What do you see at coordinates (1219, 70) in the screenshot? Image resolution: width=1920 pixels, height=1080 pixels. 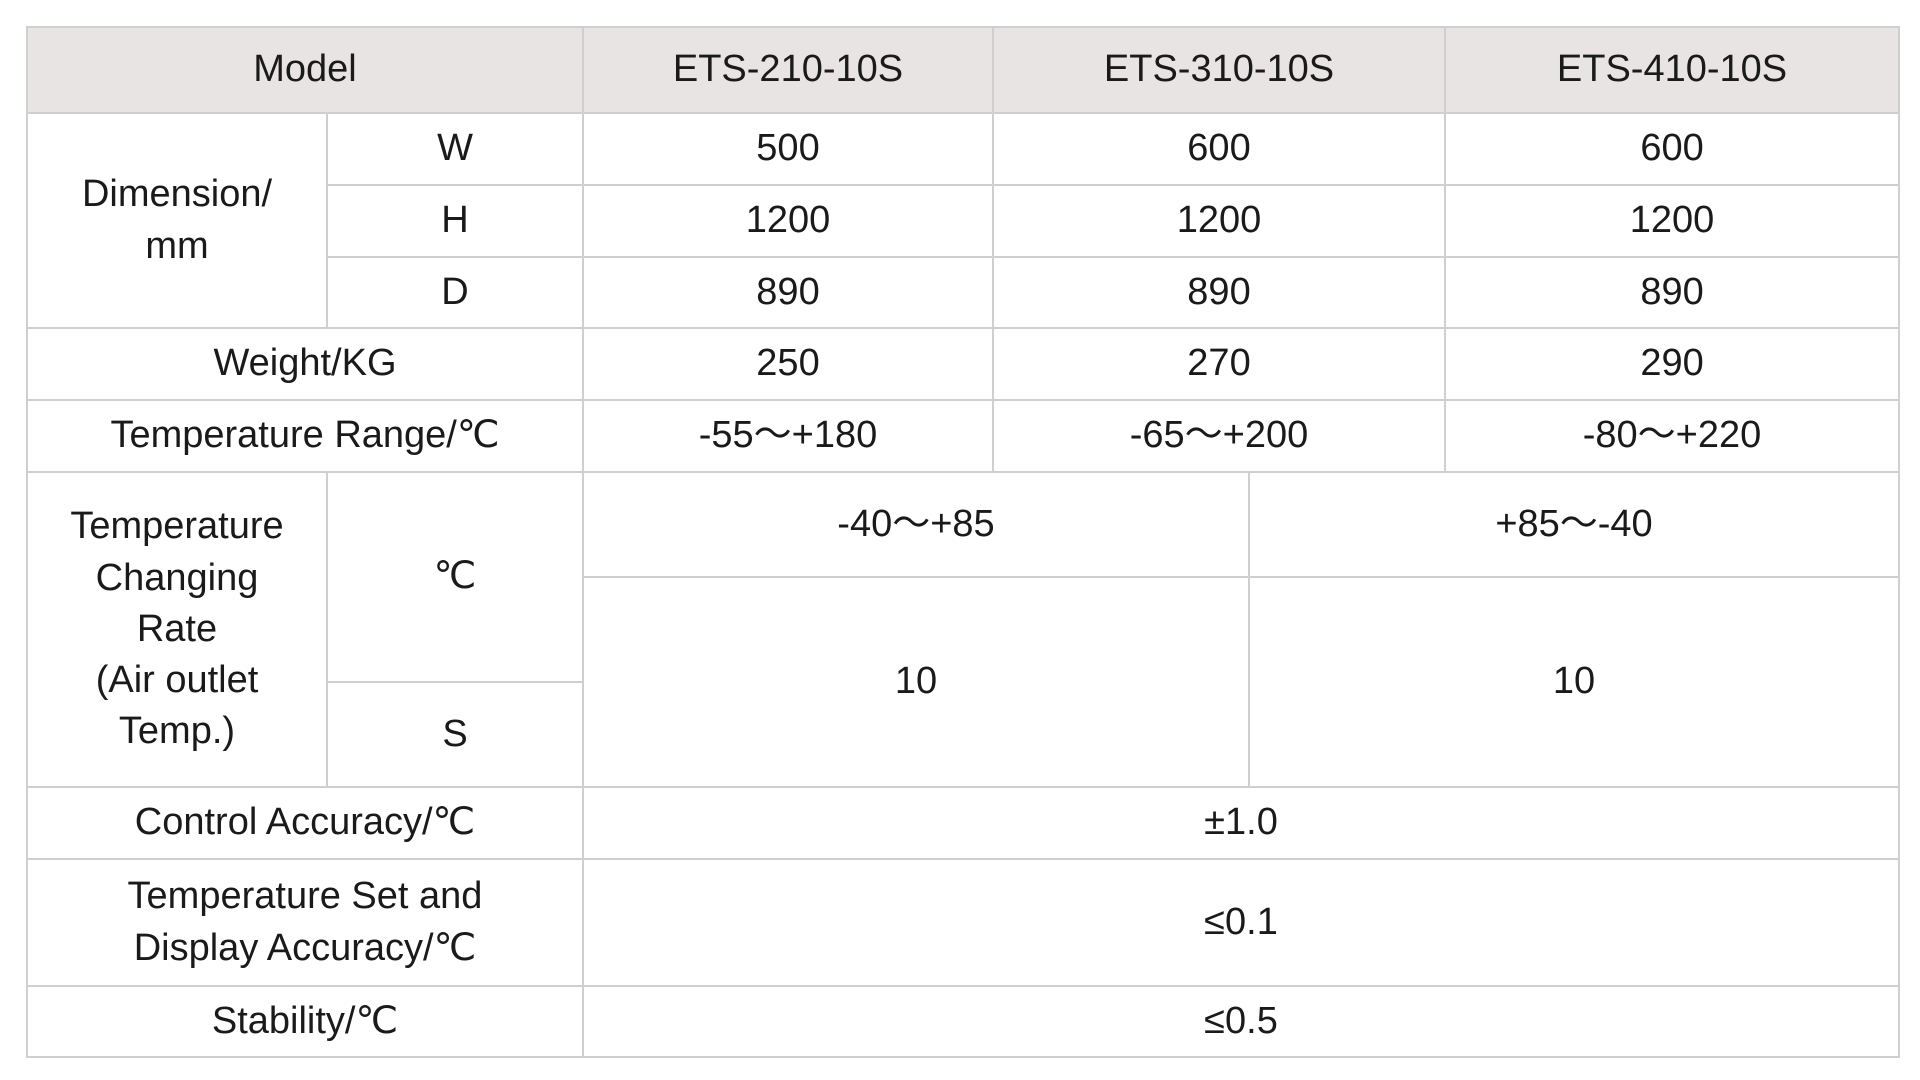 I see `header-cell: ETS-310-10S` at bounding box center [1219, 70].